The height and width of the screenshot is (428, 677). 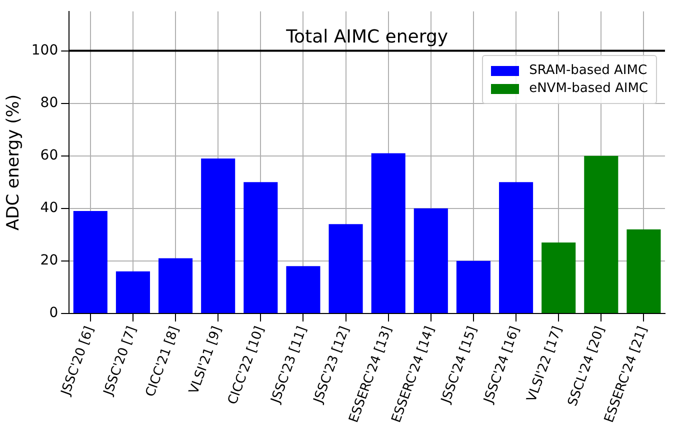 What do you see at coordinates (49, 260) in the screenshot?
I see `y-tick-label: 20` at bounding box center [49, 260].